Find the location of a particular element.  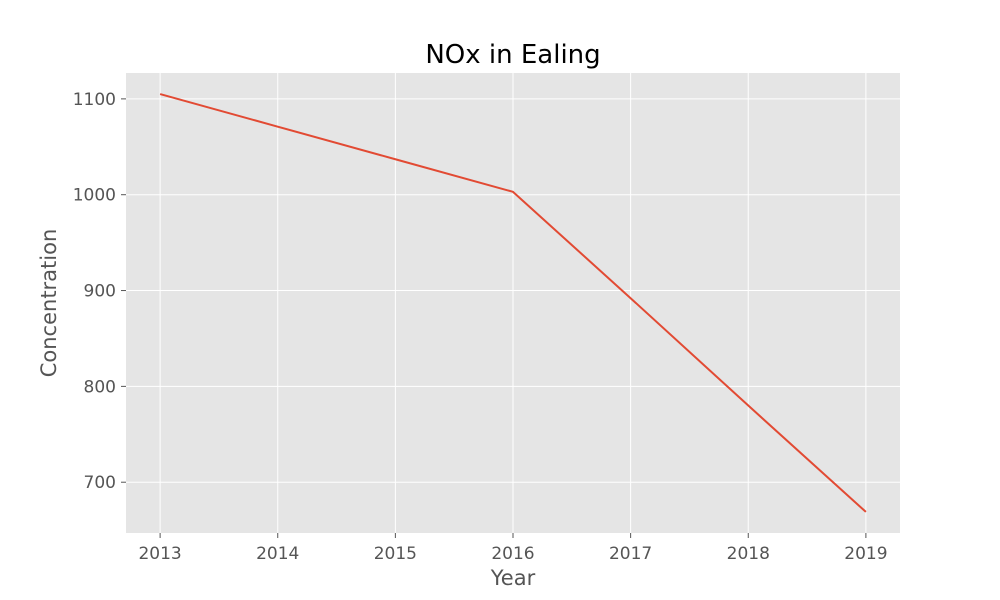

x-tick-label: 2015 is located at coordinates (395, 554).